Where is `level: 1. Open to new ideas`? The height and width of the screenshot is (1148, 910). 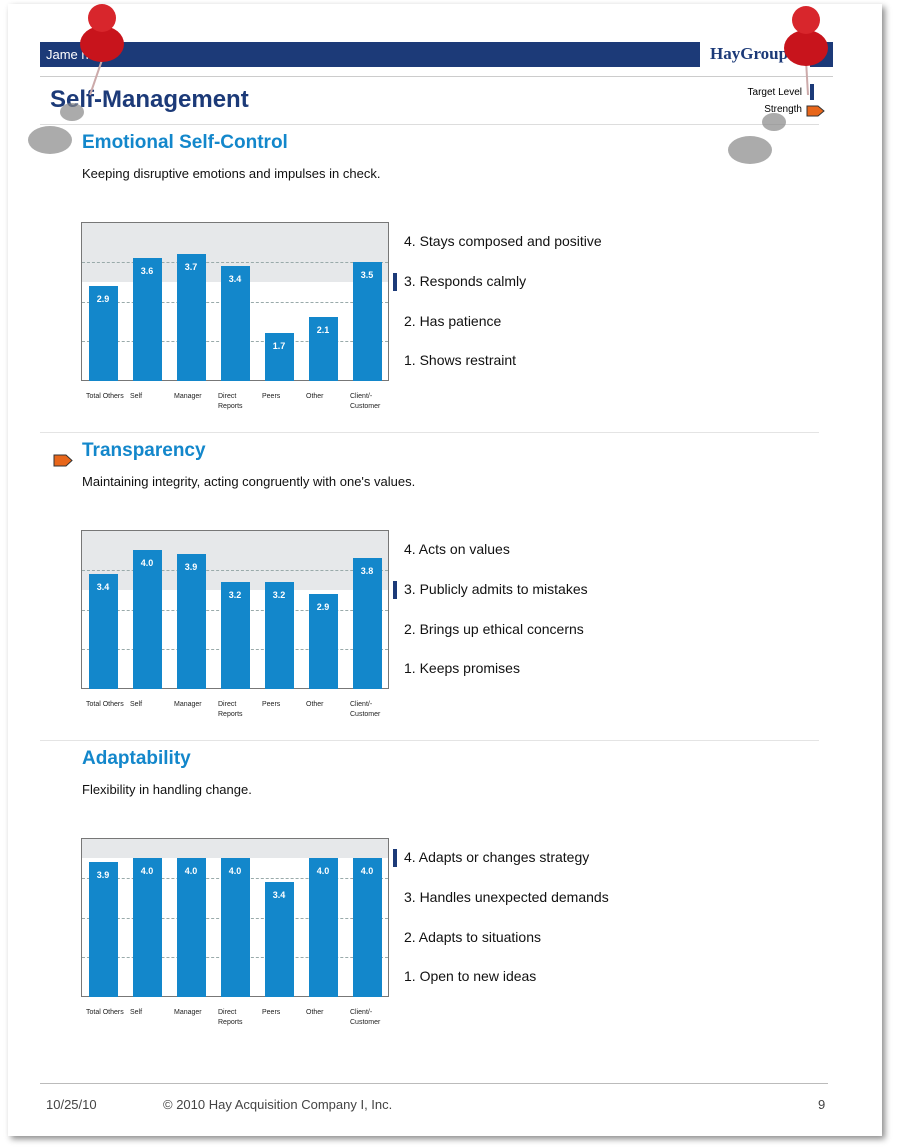 level: 1. Open to new ideas is located at coordinates (470, 976).